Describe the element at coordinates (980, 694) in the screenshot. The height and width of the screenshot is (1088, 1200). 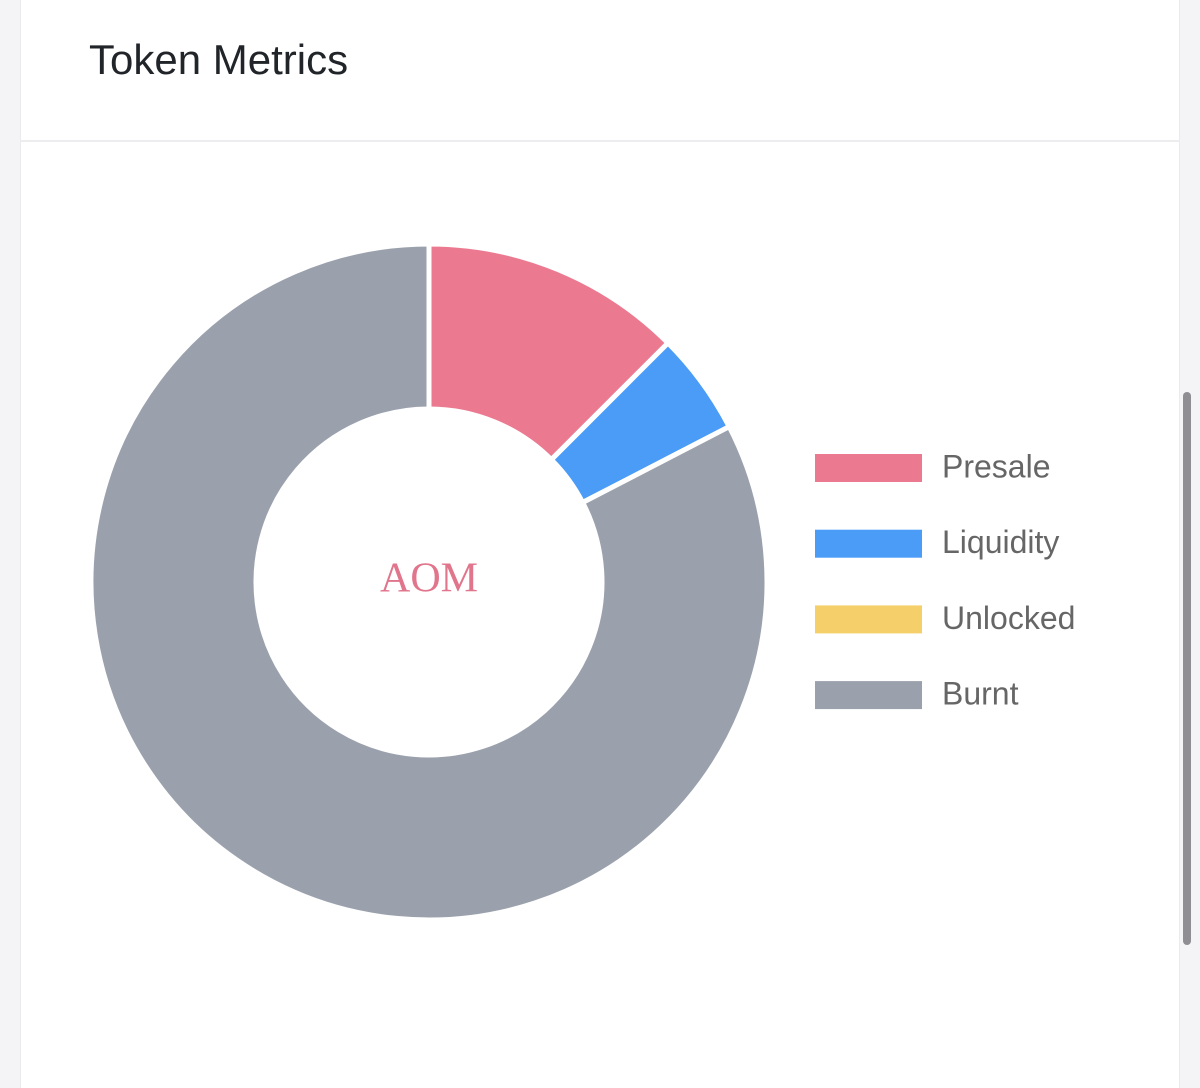
I see `legend-label-burnt: Burnt` at that location.